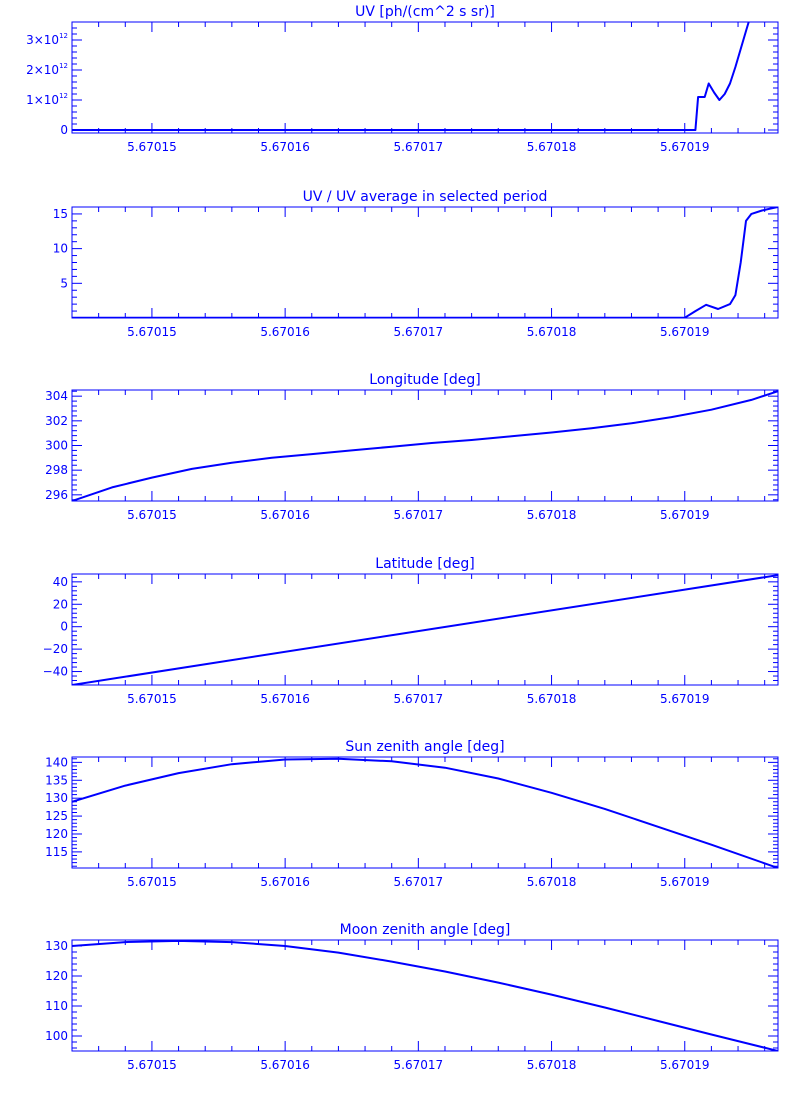 This screenshot has width=800, height=1100. Describe the element at coordinates (64, 283) in the screenshot. I see `y-tick-label: 5` at that location.